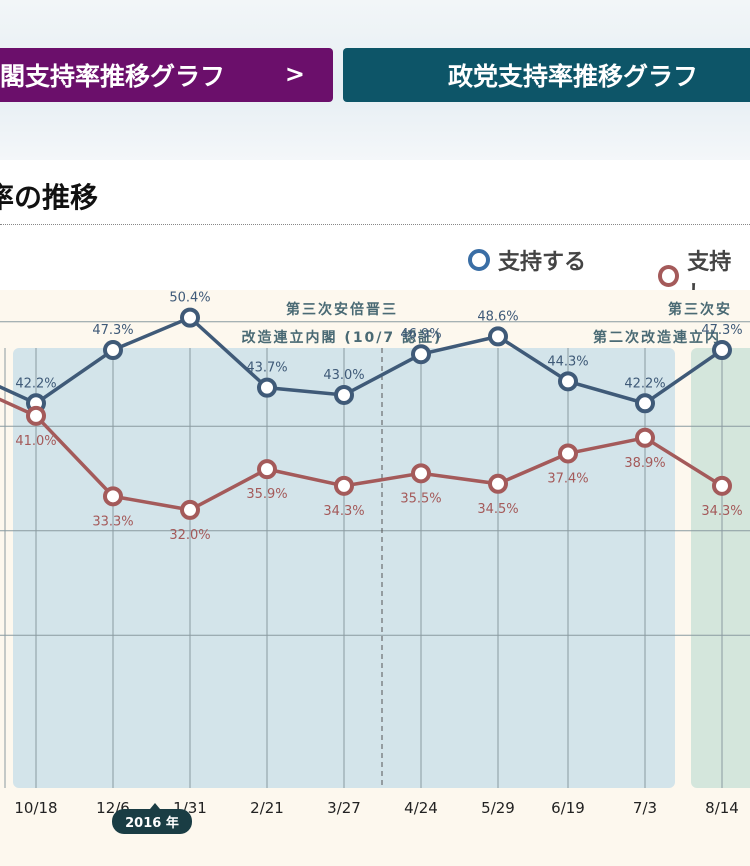 Image resolution: width=750 pixels, height=866 pixels. I want to click on data-label-support: 44.3%, so click(567, 361).